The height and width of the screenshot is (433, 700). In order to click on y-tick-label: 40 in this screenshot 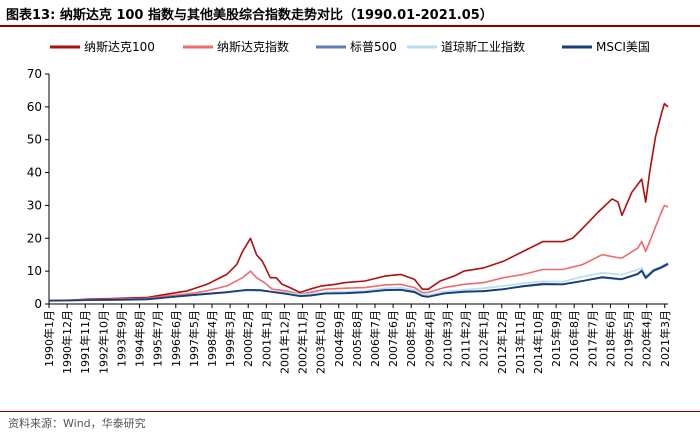, I will do `click(34, 173)`.